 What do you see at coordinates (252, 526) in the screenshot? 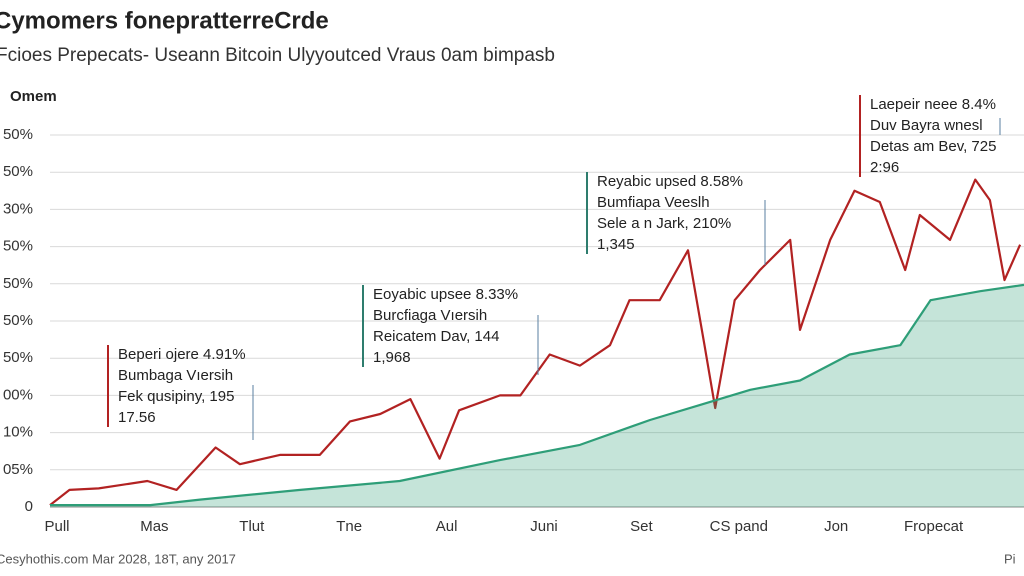
I see `x-tick-label: Tlut` at bounding box center [252, 526].